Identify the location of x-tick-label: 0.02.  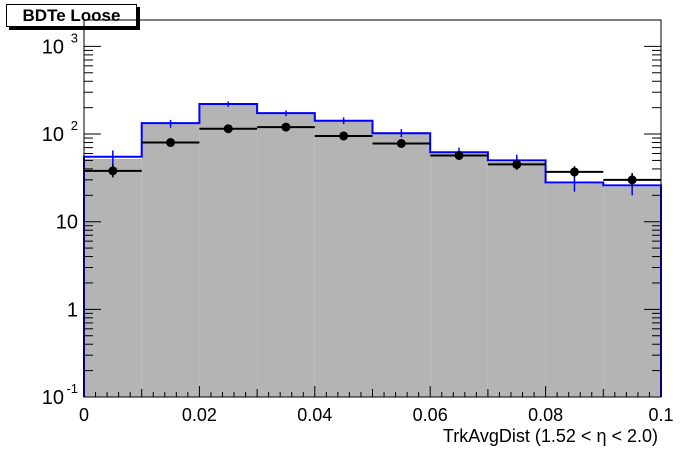
(199, 415).